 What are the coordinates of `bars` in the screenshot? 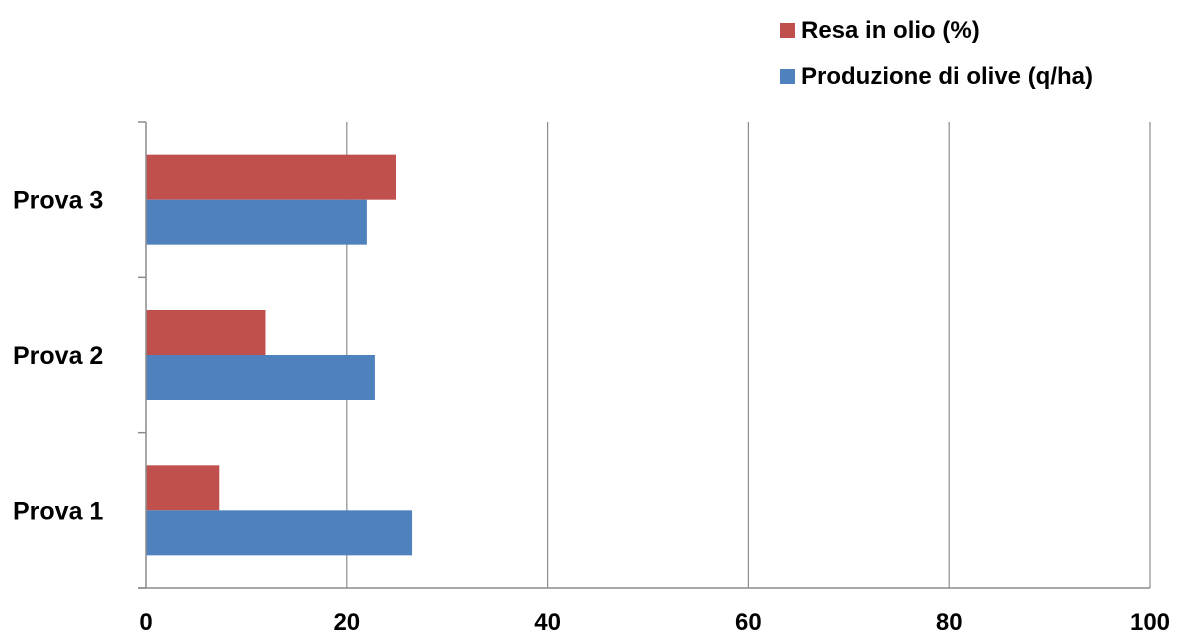 It's located at (279, 355).